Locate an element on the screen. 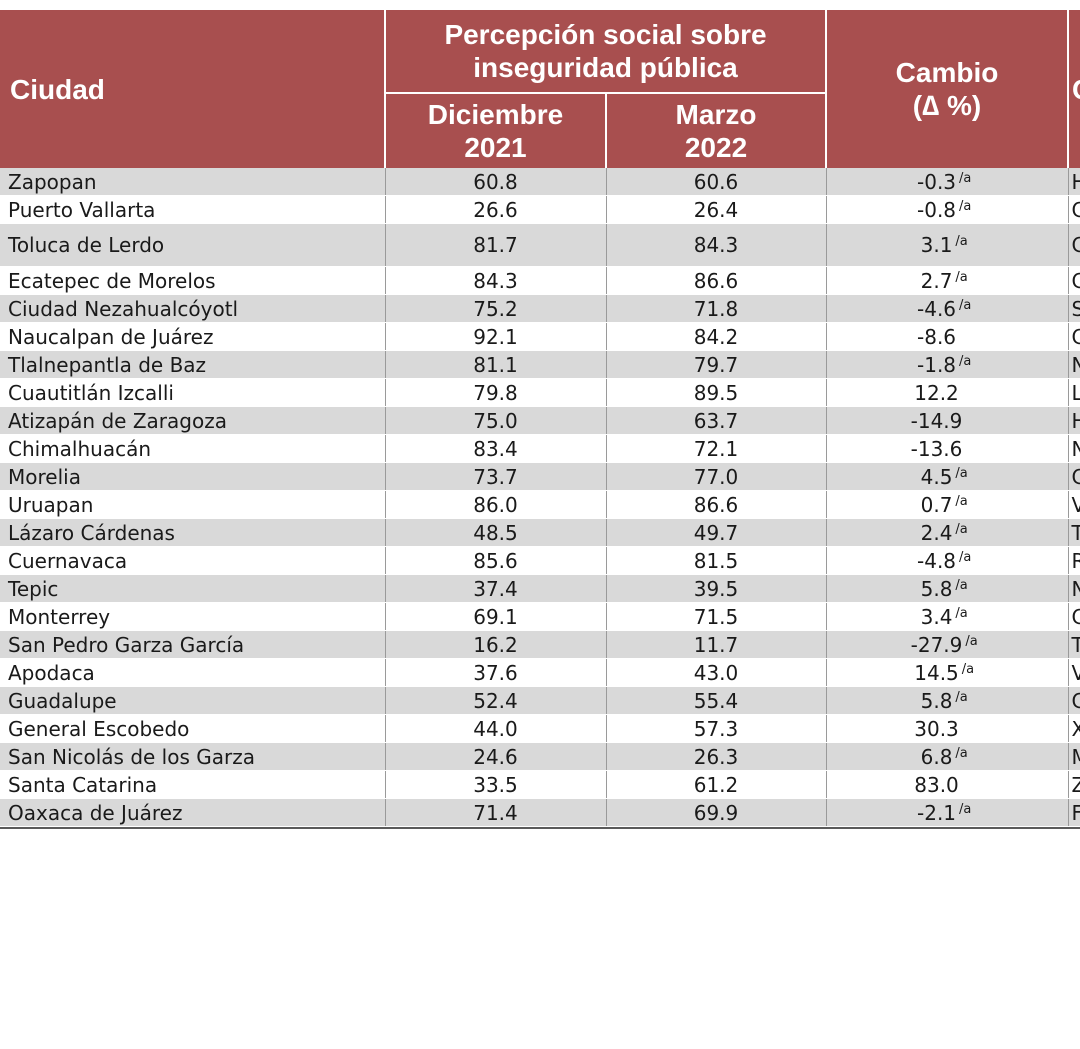  cell-december-2021: 85.6 is located at coordinates (495, 560).